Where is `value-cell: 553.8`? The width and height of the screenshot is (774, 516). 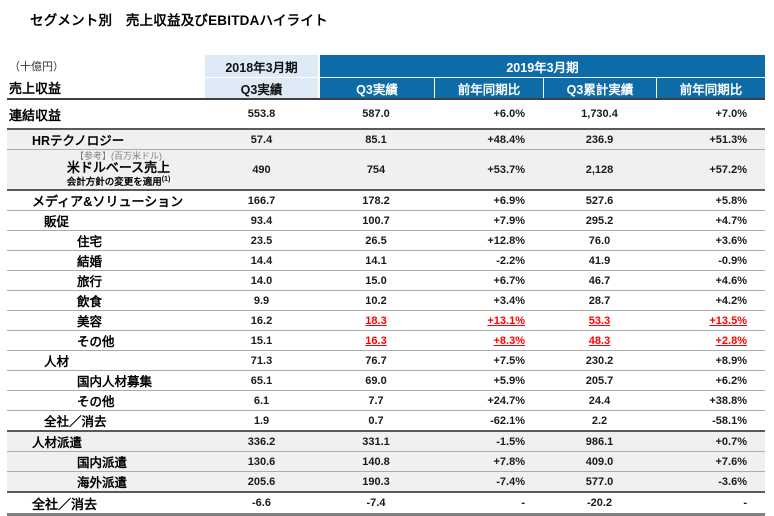
value-cell: 553.8 is located at coordinates (261, 114).